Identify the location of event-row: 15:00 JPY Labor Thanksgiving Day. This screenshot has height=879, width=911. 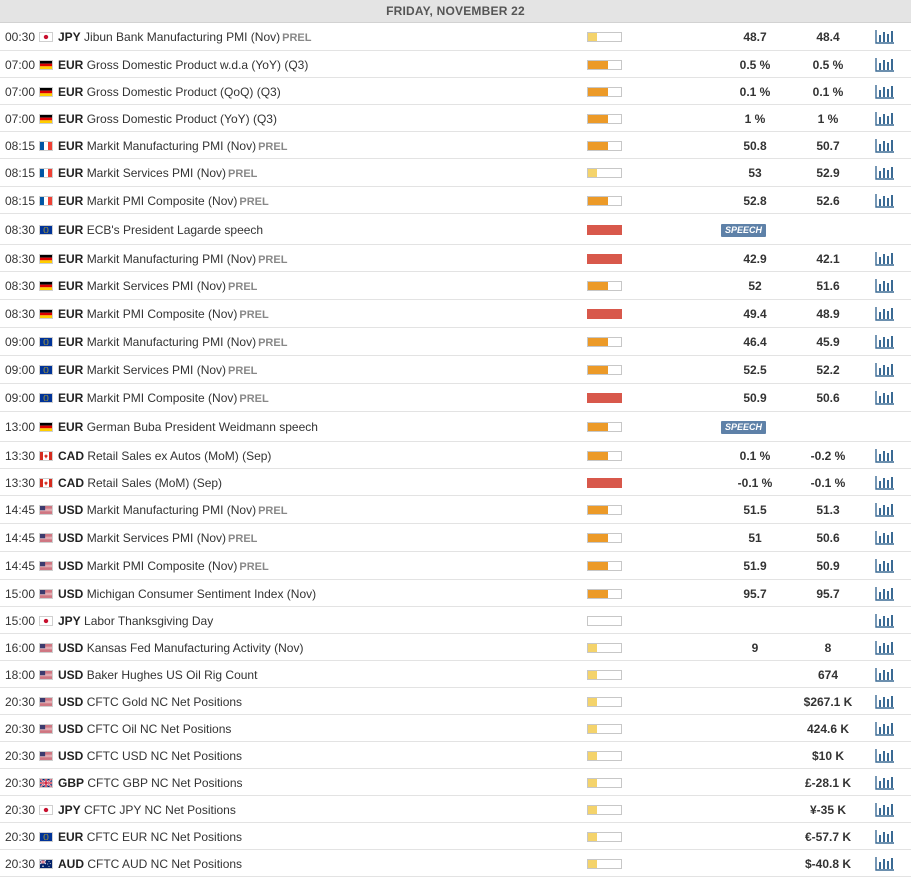
(455, 620).